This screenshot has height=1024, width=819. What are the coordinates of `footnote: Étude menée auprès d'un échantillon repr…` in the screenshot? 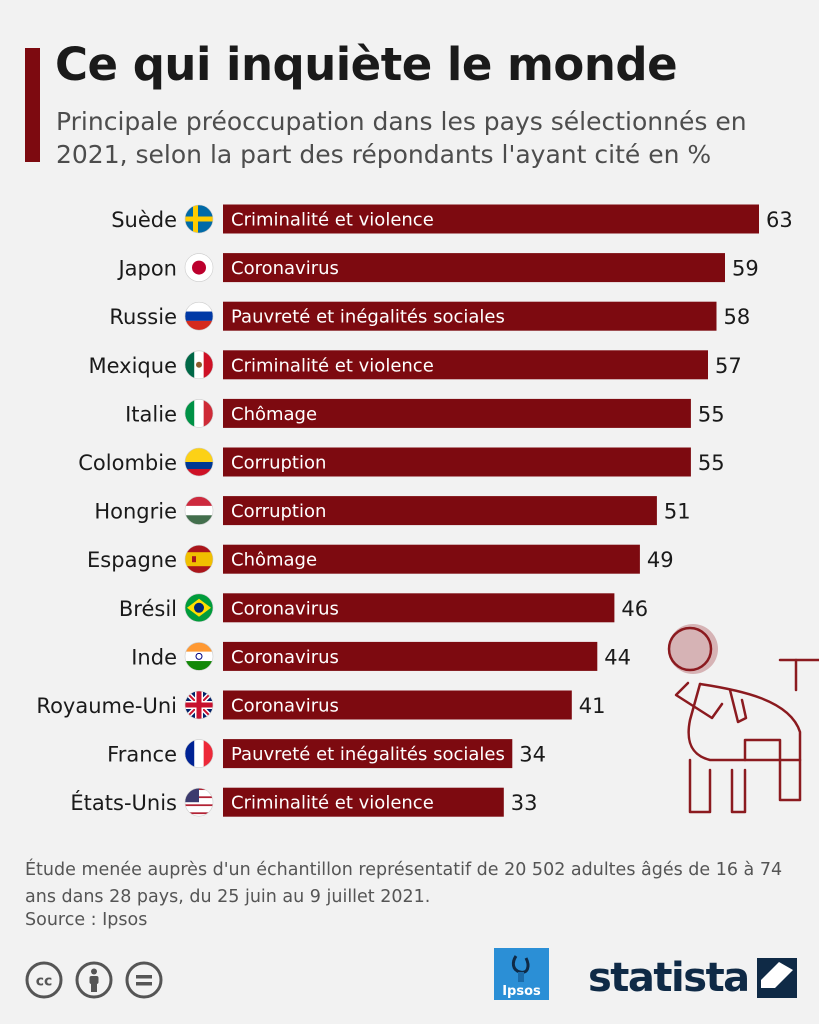 It's located at (404, 883).